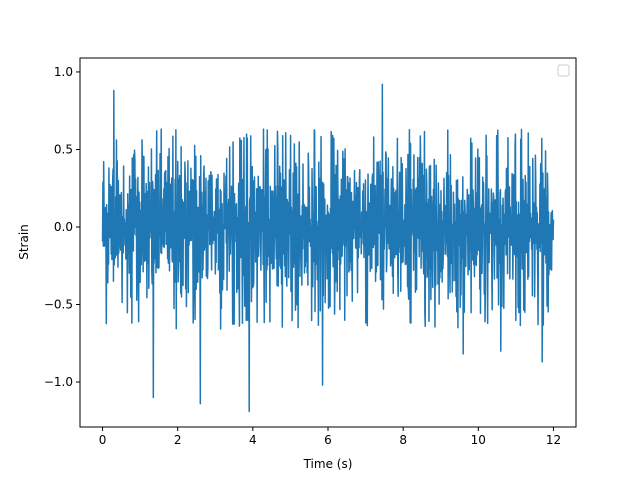 This screenshot has width=640, height=480. Describe the element at coordinates (563, 70) in the screenshot. I see `legend-box` at that location.